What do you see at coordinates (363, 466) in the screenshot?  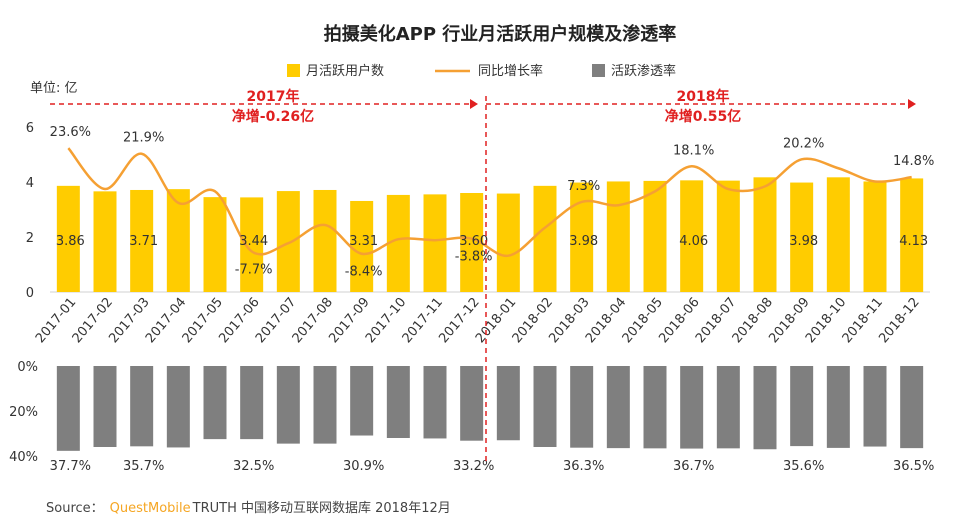 I see `penetration-data-label: 30.9%` at bounding box center [363, 466].